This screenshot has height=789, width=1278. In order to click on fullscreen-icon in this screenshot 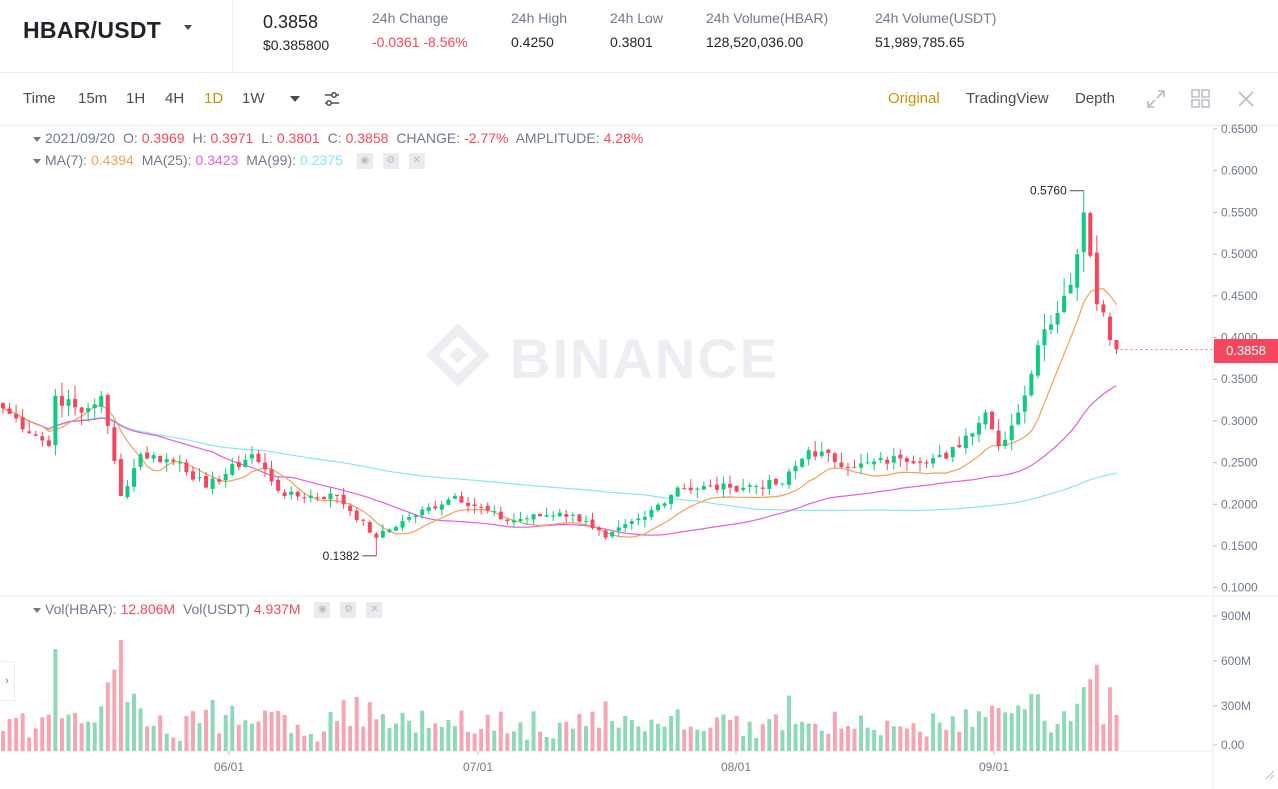, I will do `click(1156, 99)`.